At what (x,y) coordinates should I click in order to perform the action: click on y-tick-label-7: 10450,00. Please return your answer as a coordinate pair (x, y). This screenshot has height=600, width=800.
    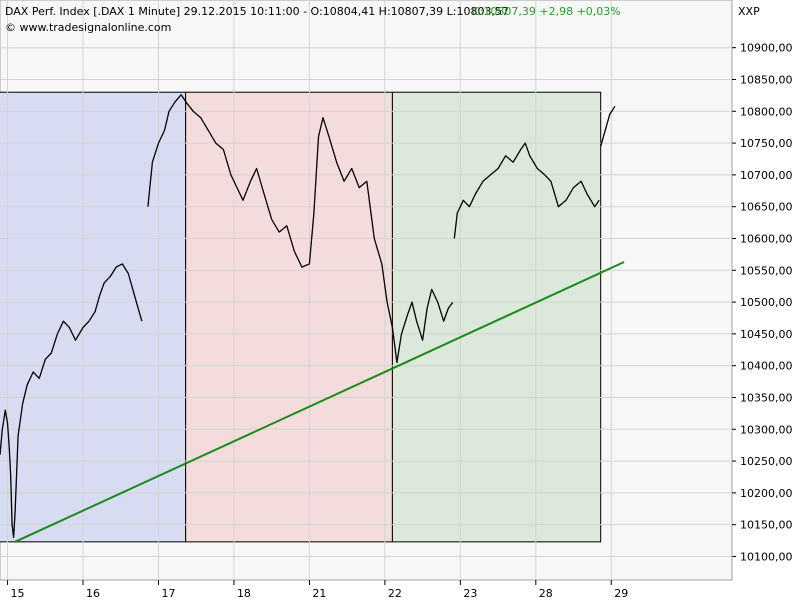
    Looking at the image, I should click on (766, 334).